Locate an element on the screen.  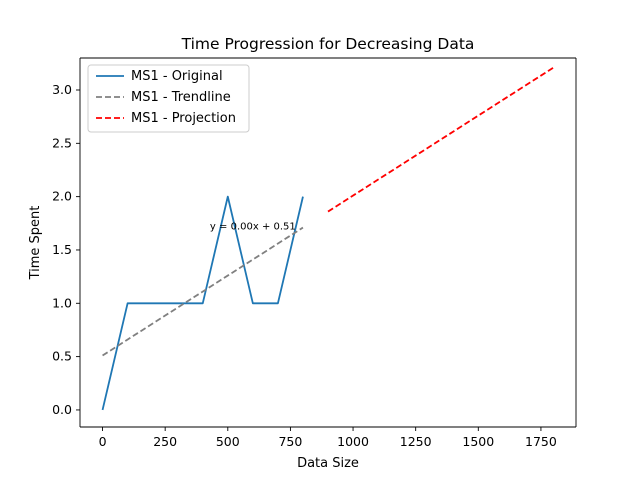
y-tick-label-2: 0.5 is located at coordinates (62, 356).